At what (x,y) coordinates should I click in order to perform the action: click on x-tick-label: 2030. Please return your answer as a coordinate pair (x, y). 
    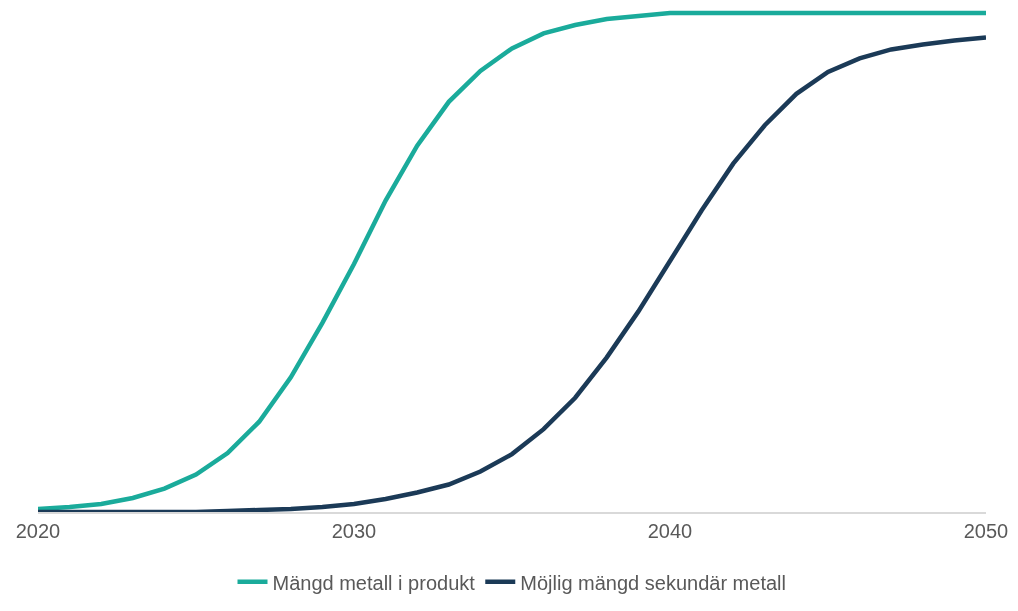
    Looking at the image, I should click on (354, 530).